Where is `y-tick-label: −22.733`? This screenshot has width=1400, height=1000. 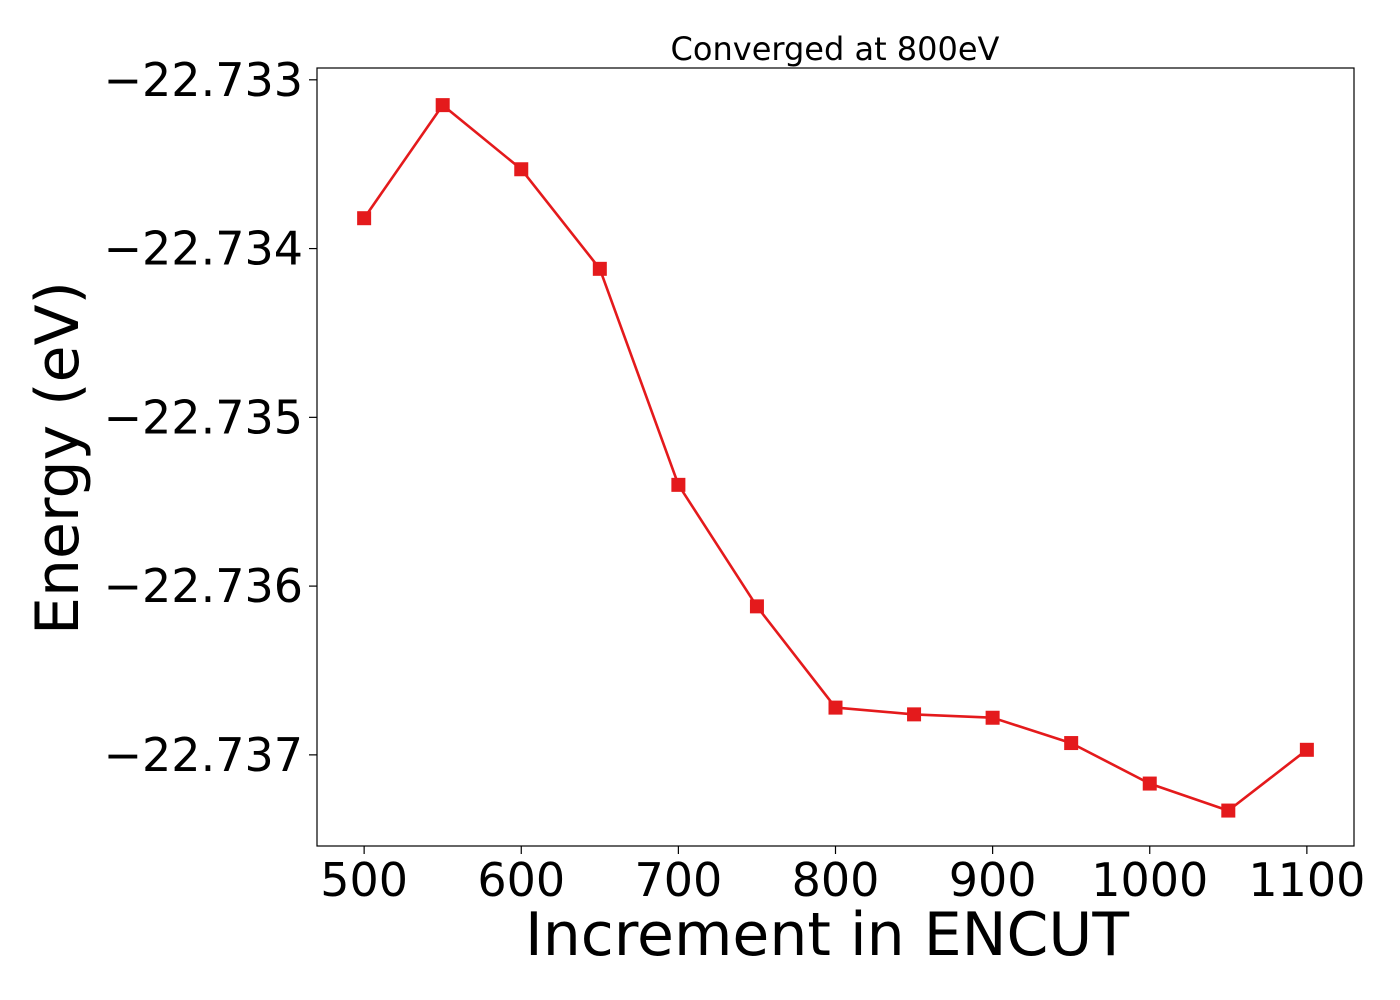 y-tick-label: −22.733 is located at coordinates (204, 80).